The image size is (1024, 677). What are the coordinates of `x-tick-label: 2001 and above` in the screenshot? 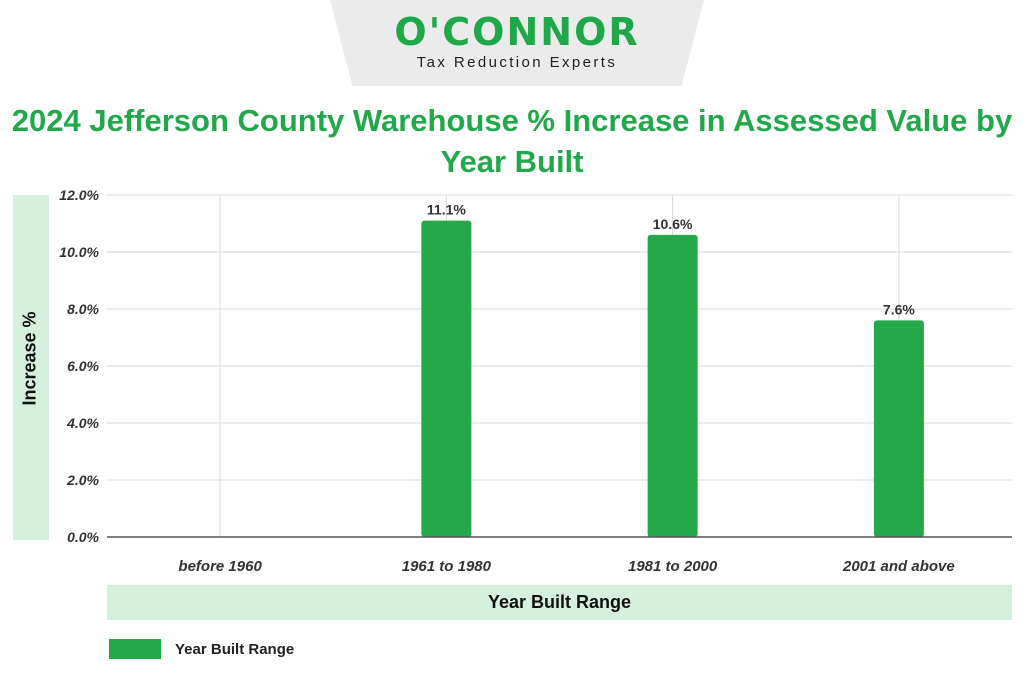 It's located at (898, 566).